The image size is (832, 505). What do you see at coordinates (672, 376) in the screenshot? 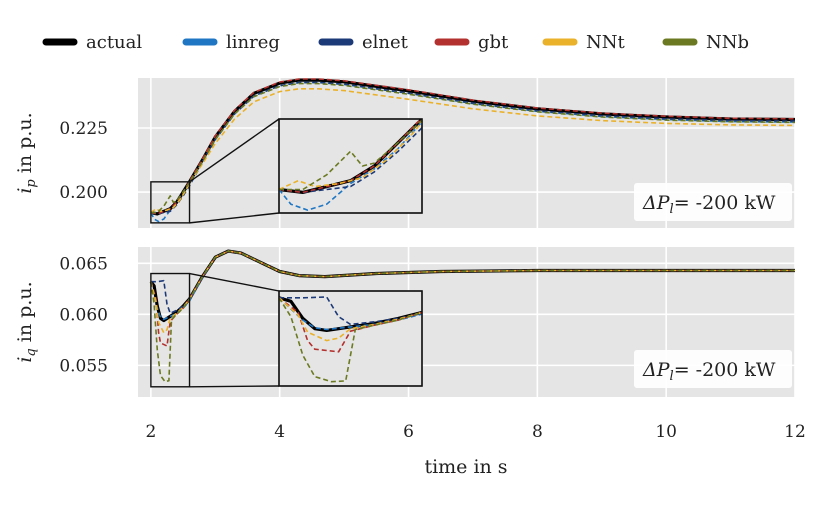
I see `bottom-annot-sub: l` at bounding box center [672, 376].